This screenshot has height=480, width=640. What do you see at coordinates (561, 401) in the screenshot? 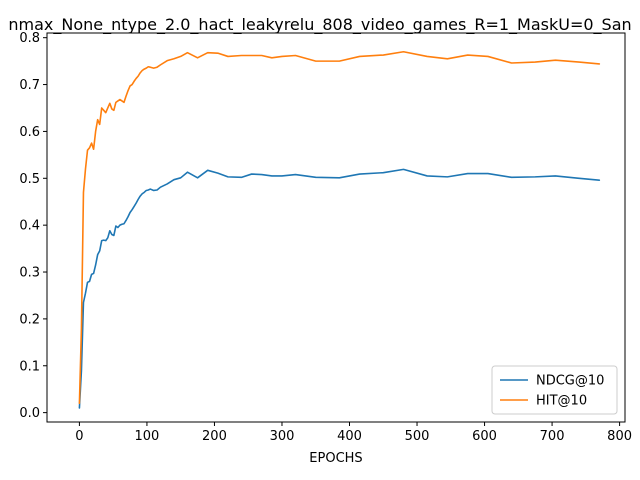
I see `legend-label: HIT@10` at bounding box center [561, 401].